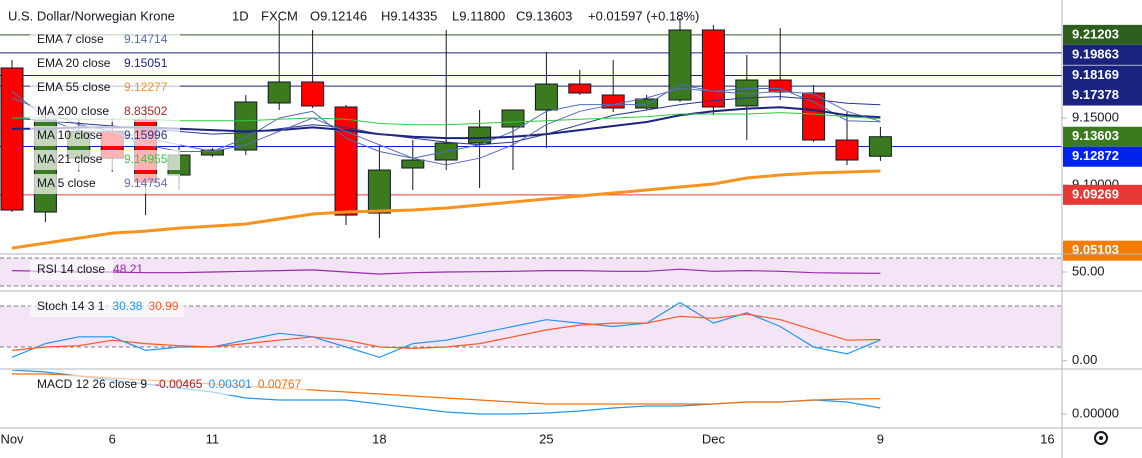 The height and width of the screenshot is (458, 1142). I want to click on ohlc-low: L9.11800, so click(478, 15).